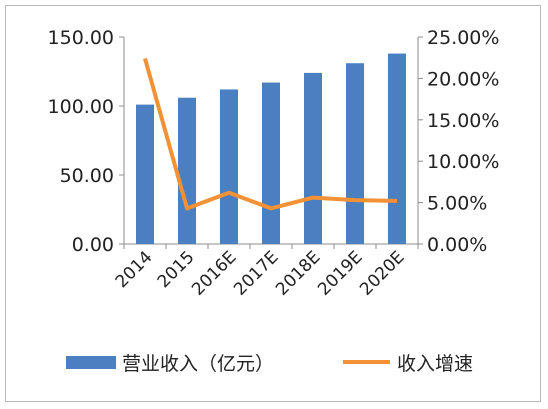  I want to click on legend: 营业收入（亿元） 收入增速, so click(269, 364).